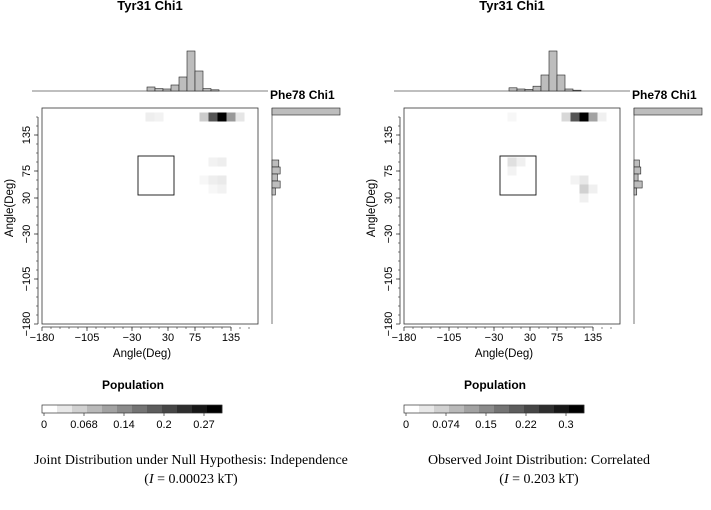 This screenshot has width=711, height=510. I want to click on colorbar-tick-label: 0.22, so click(525, 425).